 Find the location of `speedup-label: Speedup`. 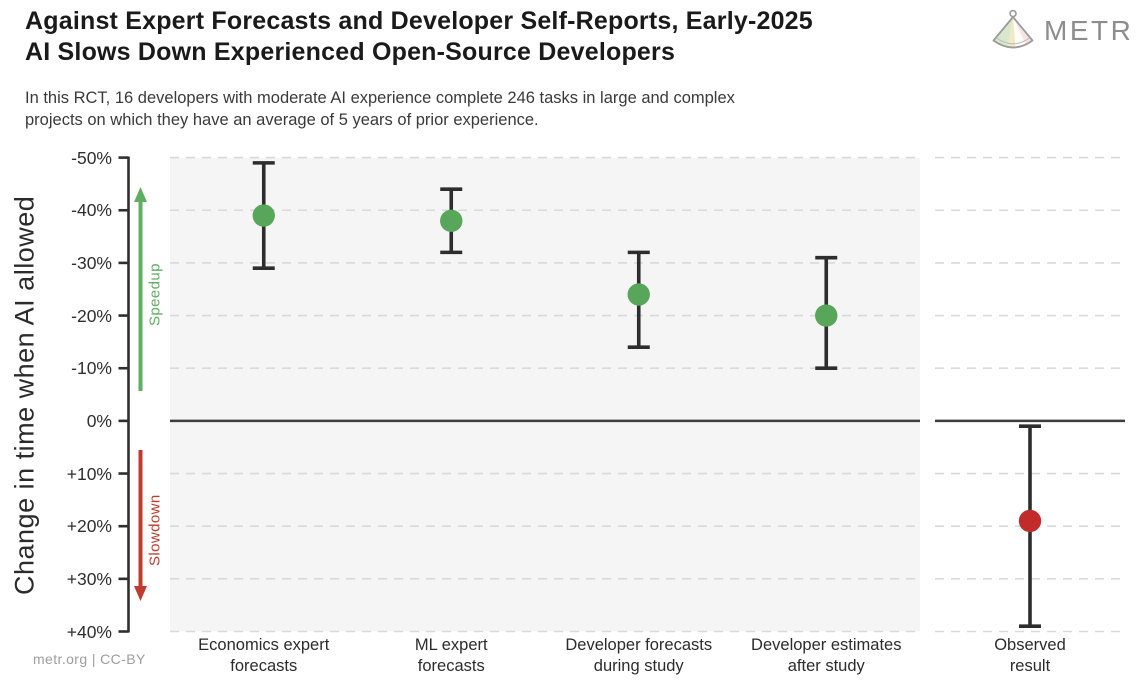

speedup-label: Speedup is located at coordinates (155, 295).